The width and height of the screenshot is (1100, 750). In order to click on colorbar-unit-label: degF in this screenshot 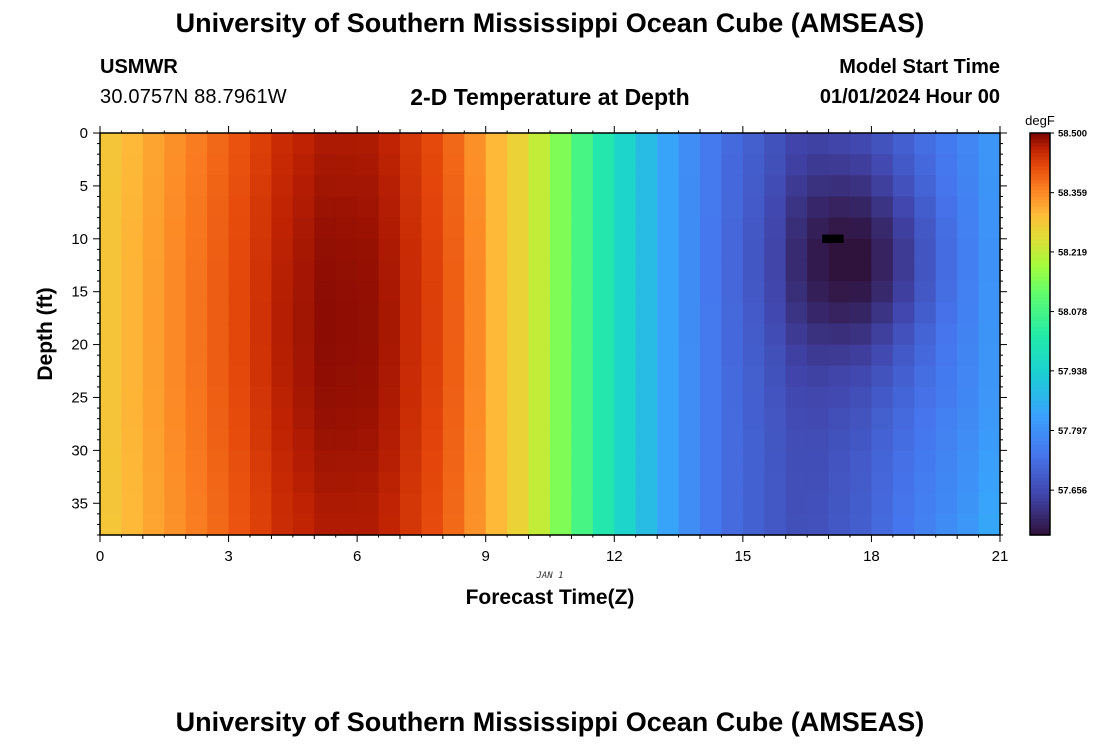, I will do `click(1040, 120)`.